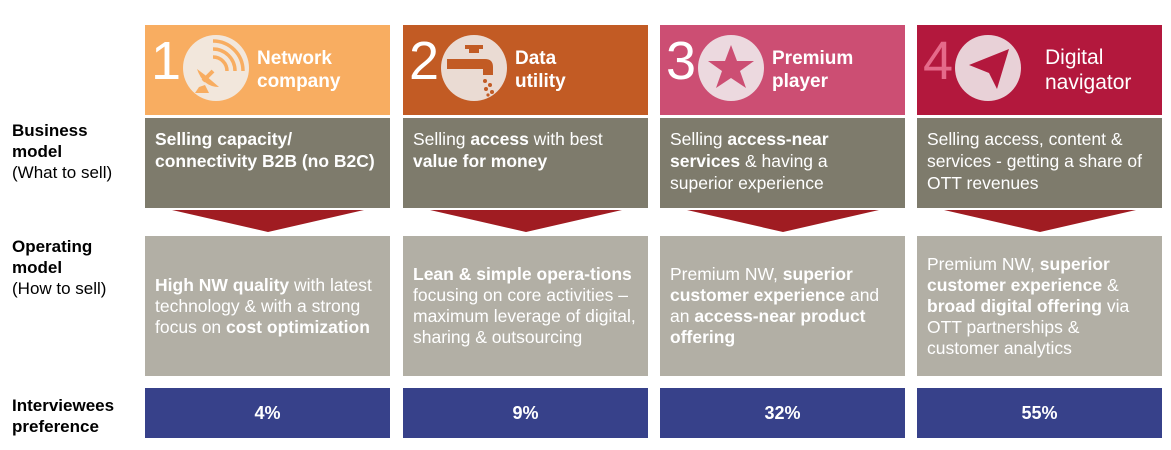 This screenshot has height=450, width=1171. I want to click on operating-label-bold: Operating model, so click(52, 257).